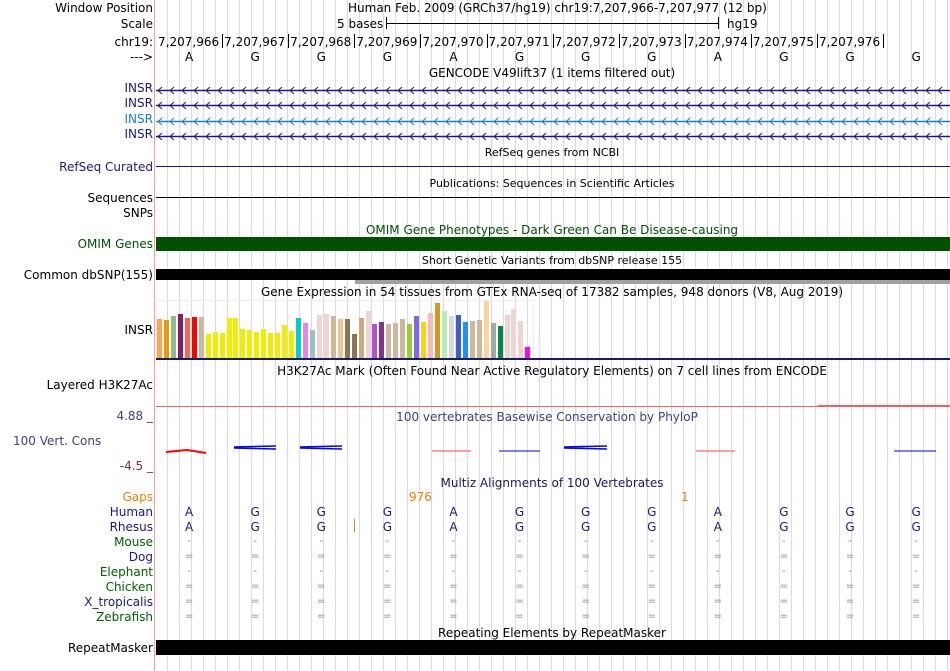 The image size is (950, 671). What do you see at coordinates (552, 152) in the screenshot?
I see `refseq-track-title: RefSeq genes from NCBI` at bounding box center [552, 152].